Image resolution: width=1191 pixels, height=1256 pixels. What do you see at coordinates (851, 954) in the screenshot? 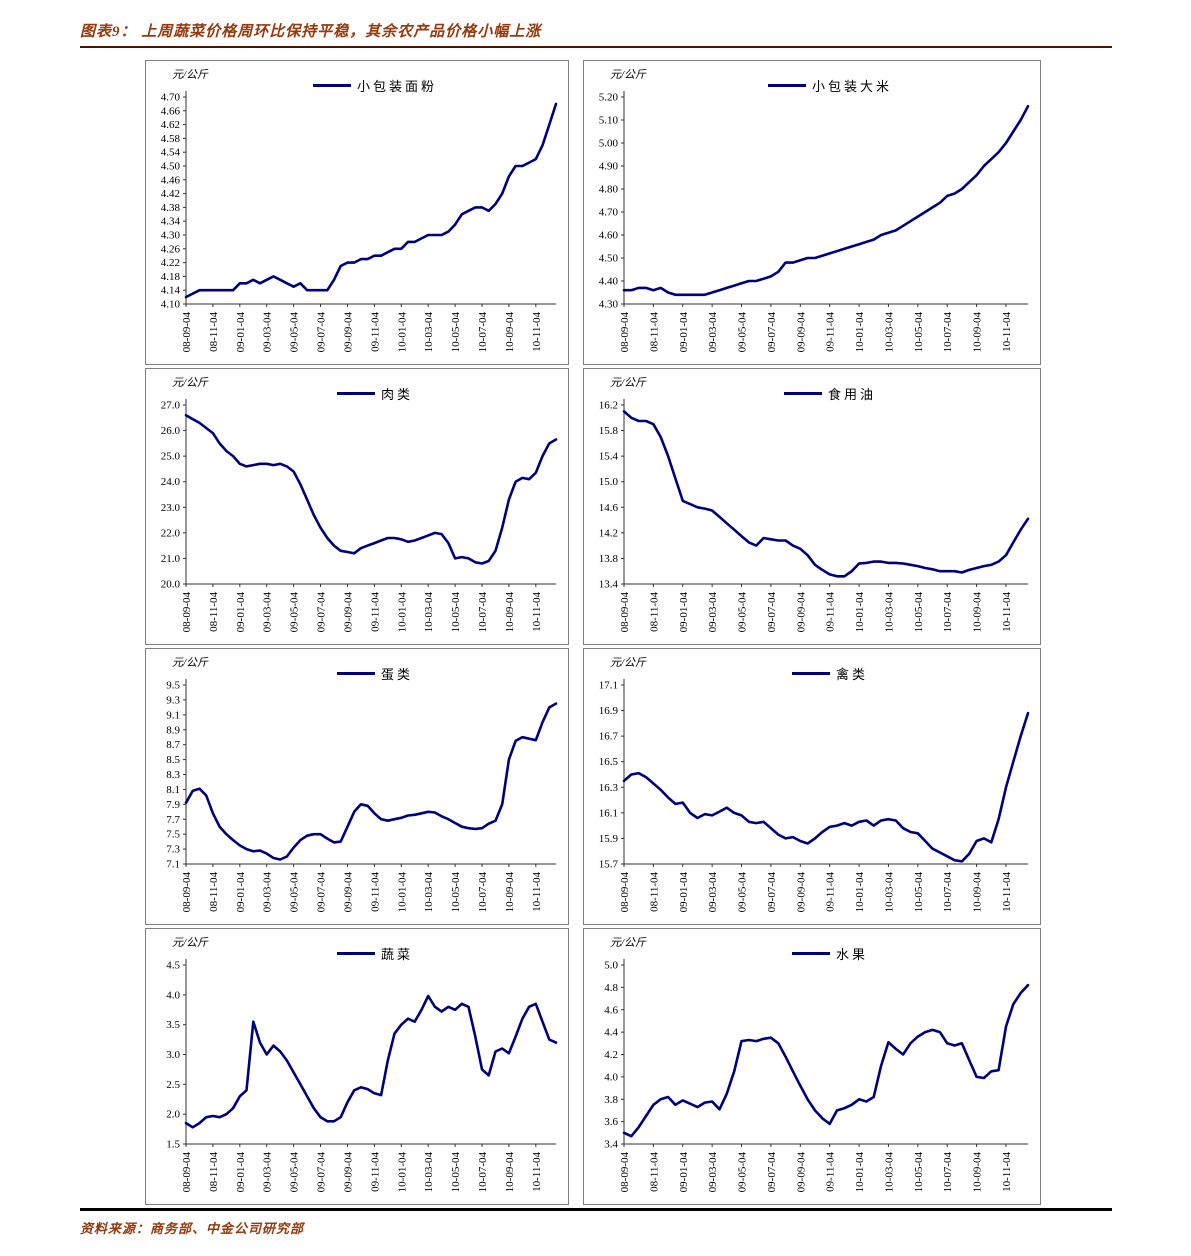
I see `legend-series-label: 水果` at bounding box center [851, 954].